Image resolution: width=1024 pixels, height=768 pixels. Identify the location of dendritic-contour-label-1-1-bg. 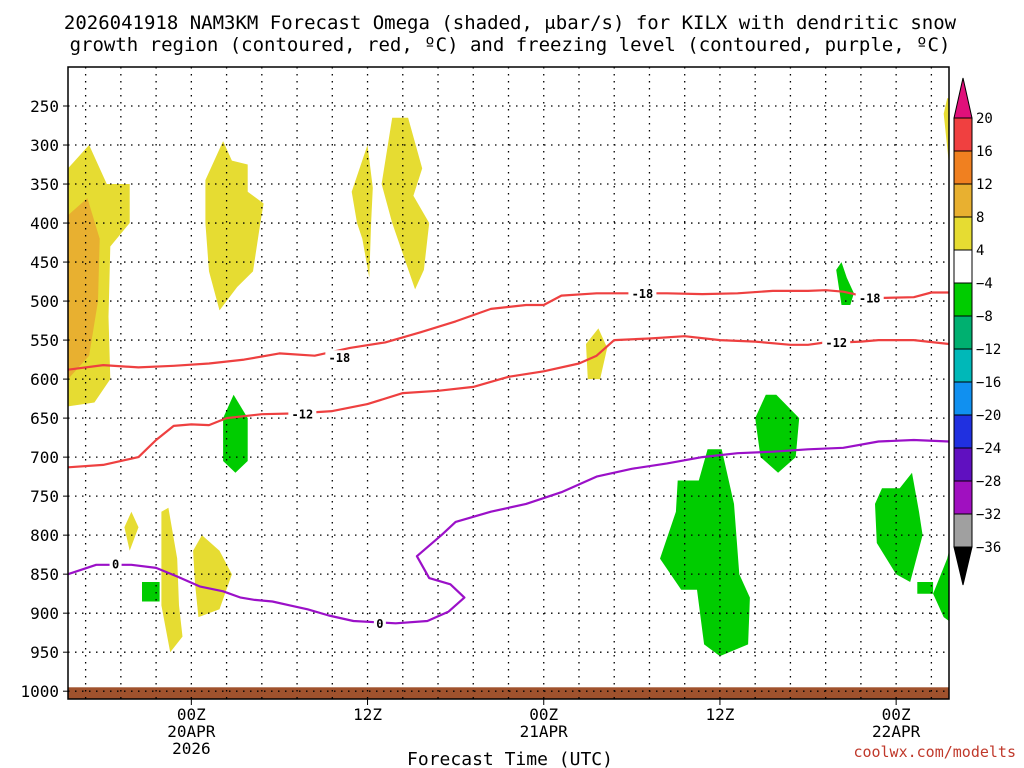
(836, 342).